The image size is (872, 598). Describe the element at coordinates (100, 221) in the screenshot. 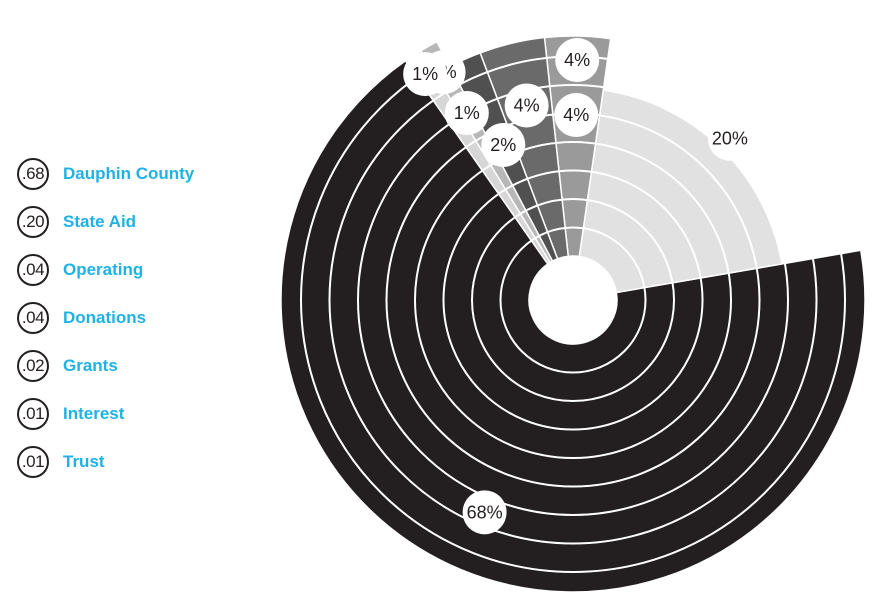

I see `legend-label: State Aid` at that location.